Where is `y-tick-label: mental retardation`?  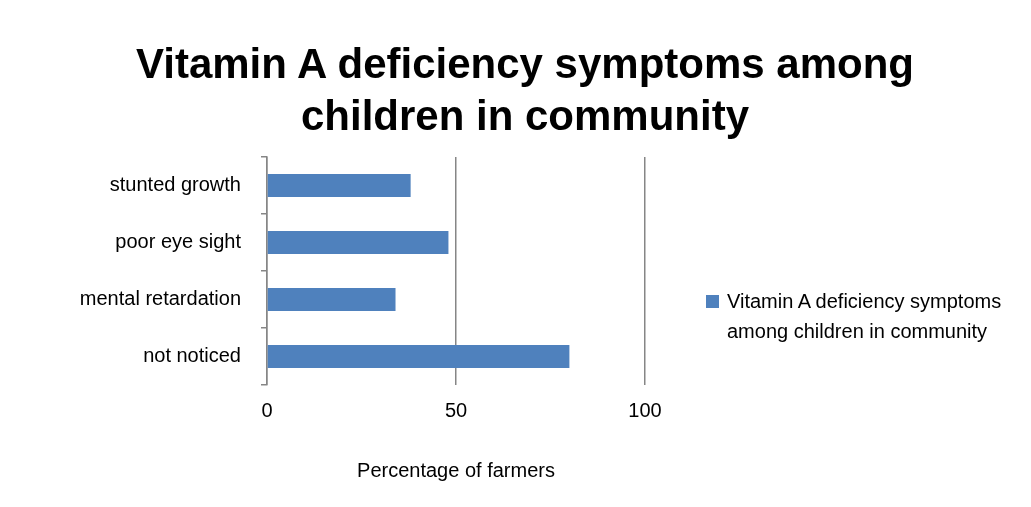 y-tick-label: mental retardation is located at coordinates (160, 298).